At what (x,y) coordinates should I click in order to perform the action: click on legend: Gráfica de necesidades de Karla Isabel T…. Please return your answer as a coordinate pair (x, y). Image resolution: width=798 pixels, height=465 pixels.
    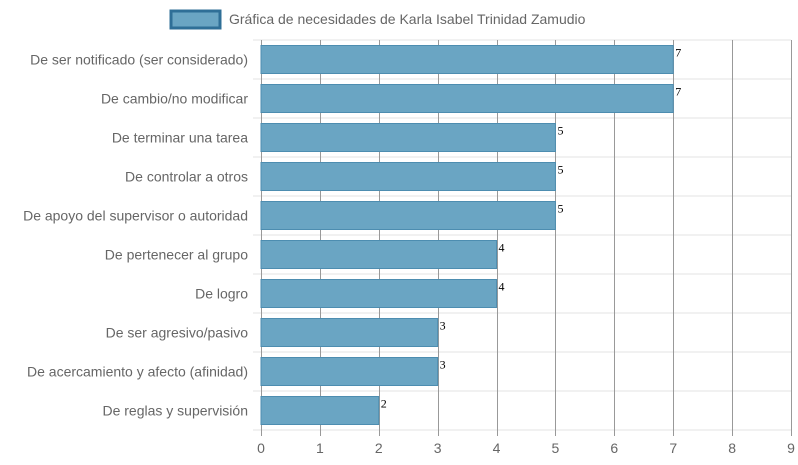
    Looking at the image, I should click on (377, 19).